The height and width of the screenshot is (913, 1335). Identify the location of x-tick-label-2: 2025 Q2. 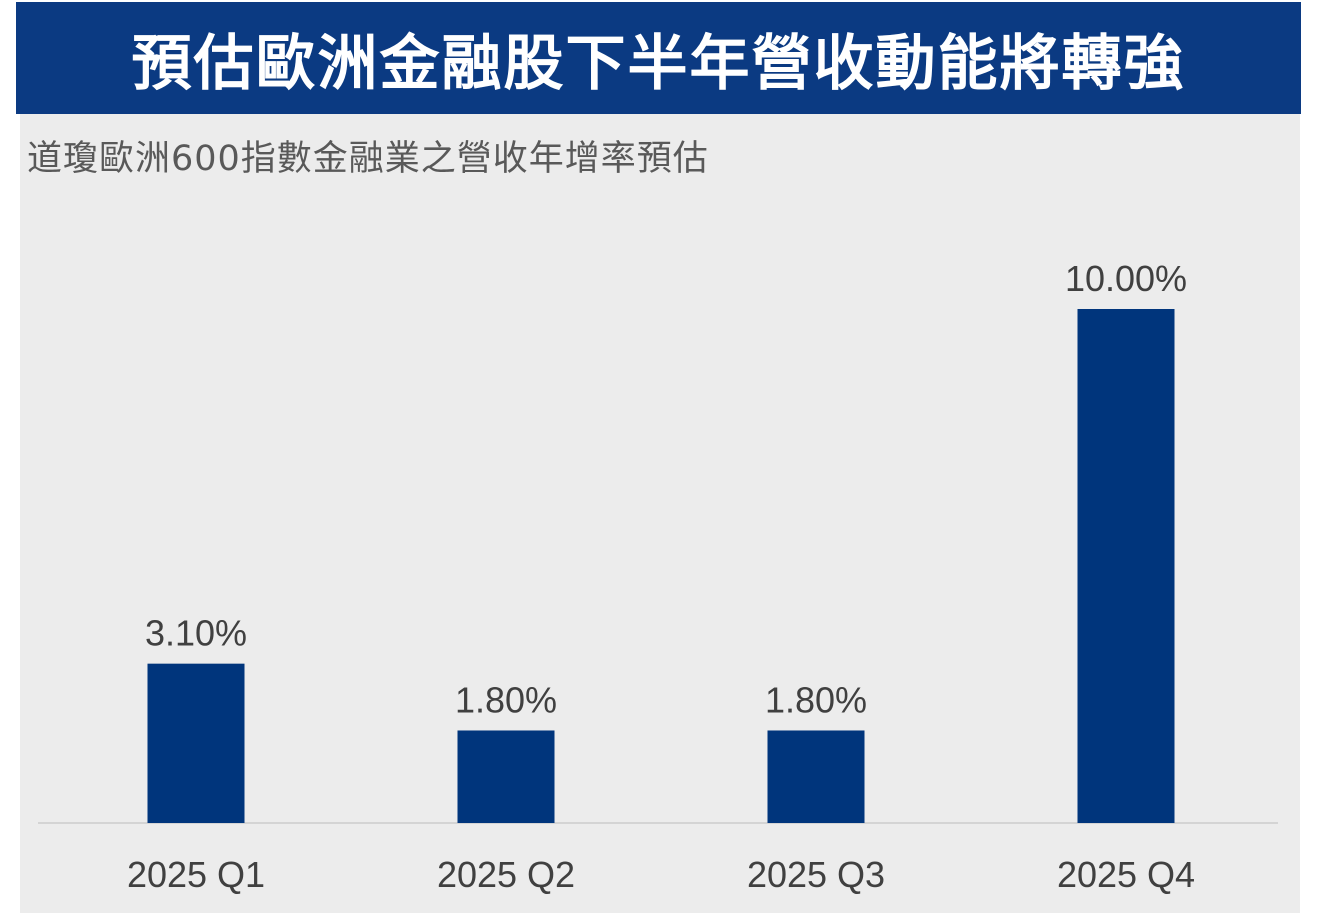
(506, 874).